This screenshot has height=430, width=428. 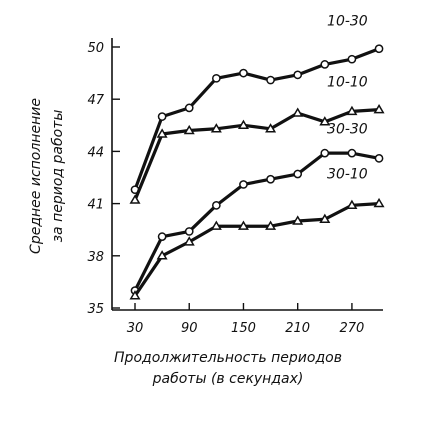 What do you see at coordinates (36, 176) in the screenshot?
I see `y-axis-label: Среднее исполнение` at bounding box center [36, 176].